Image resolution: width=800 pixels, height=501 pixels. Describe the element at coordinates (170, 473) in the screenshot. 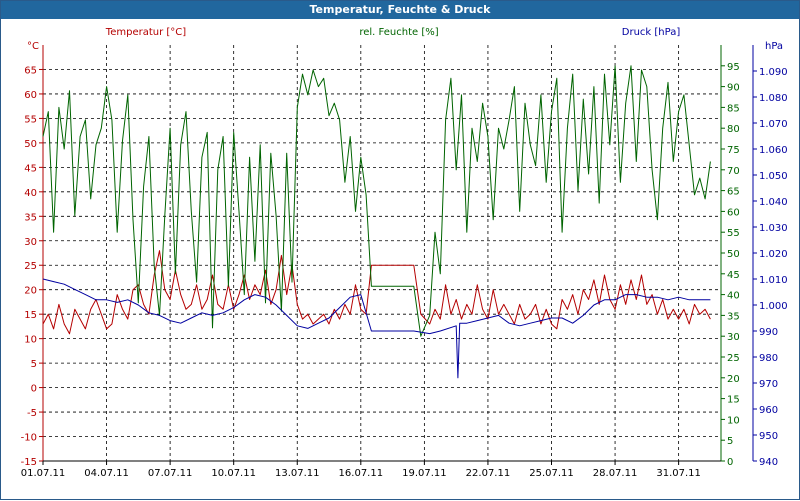

I see `x-tick-label: 07.07.11` at that location.